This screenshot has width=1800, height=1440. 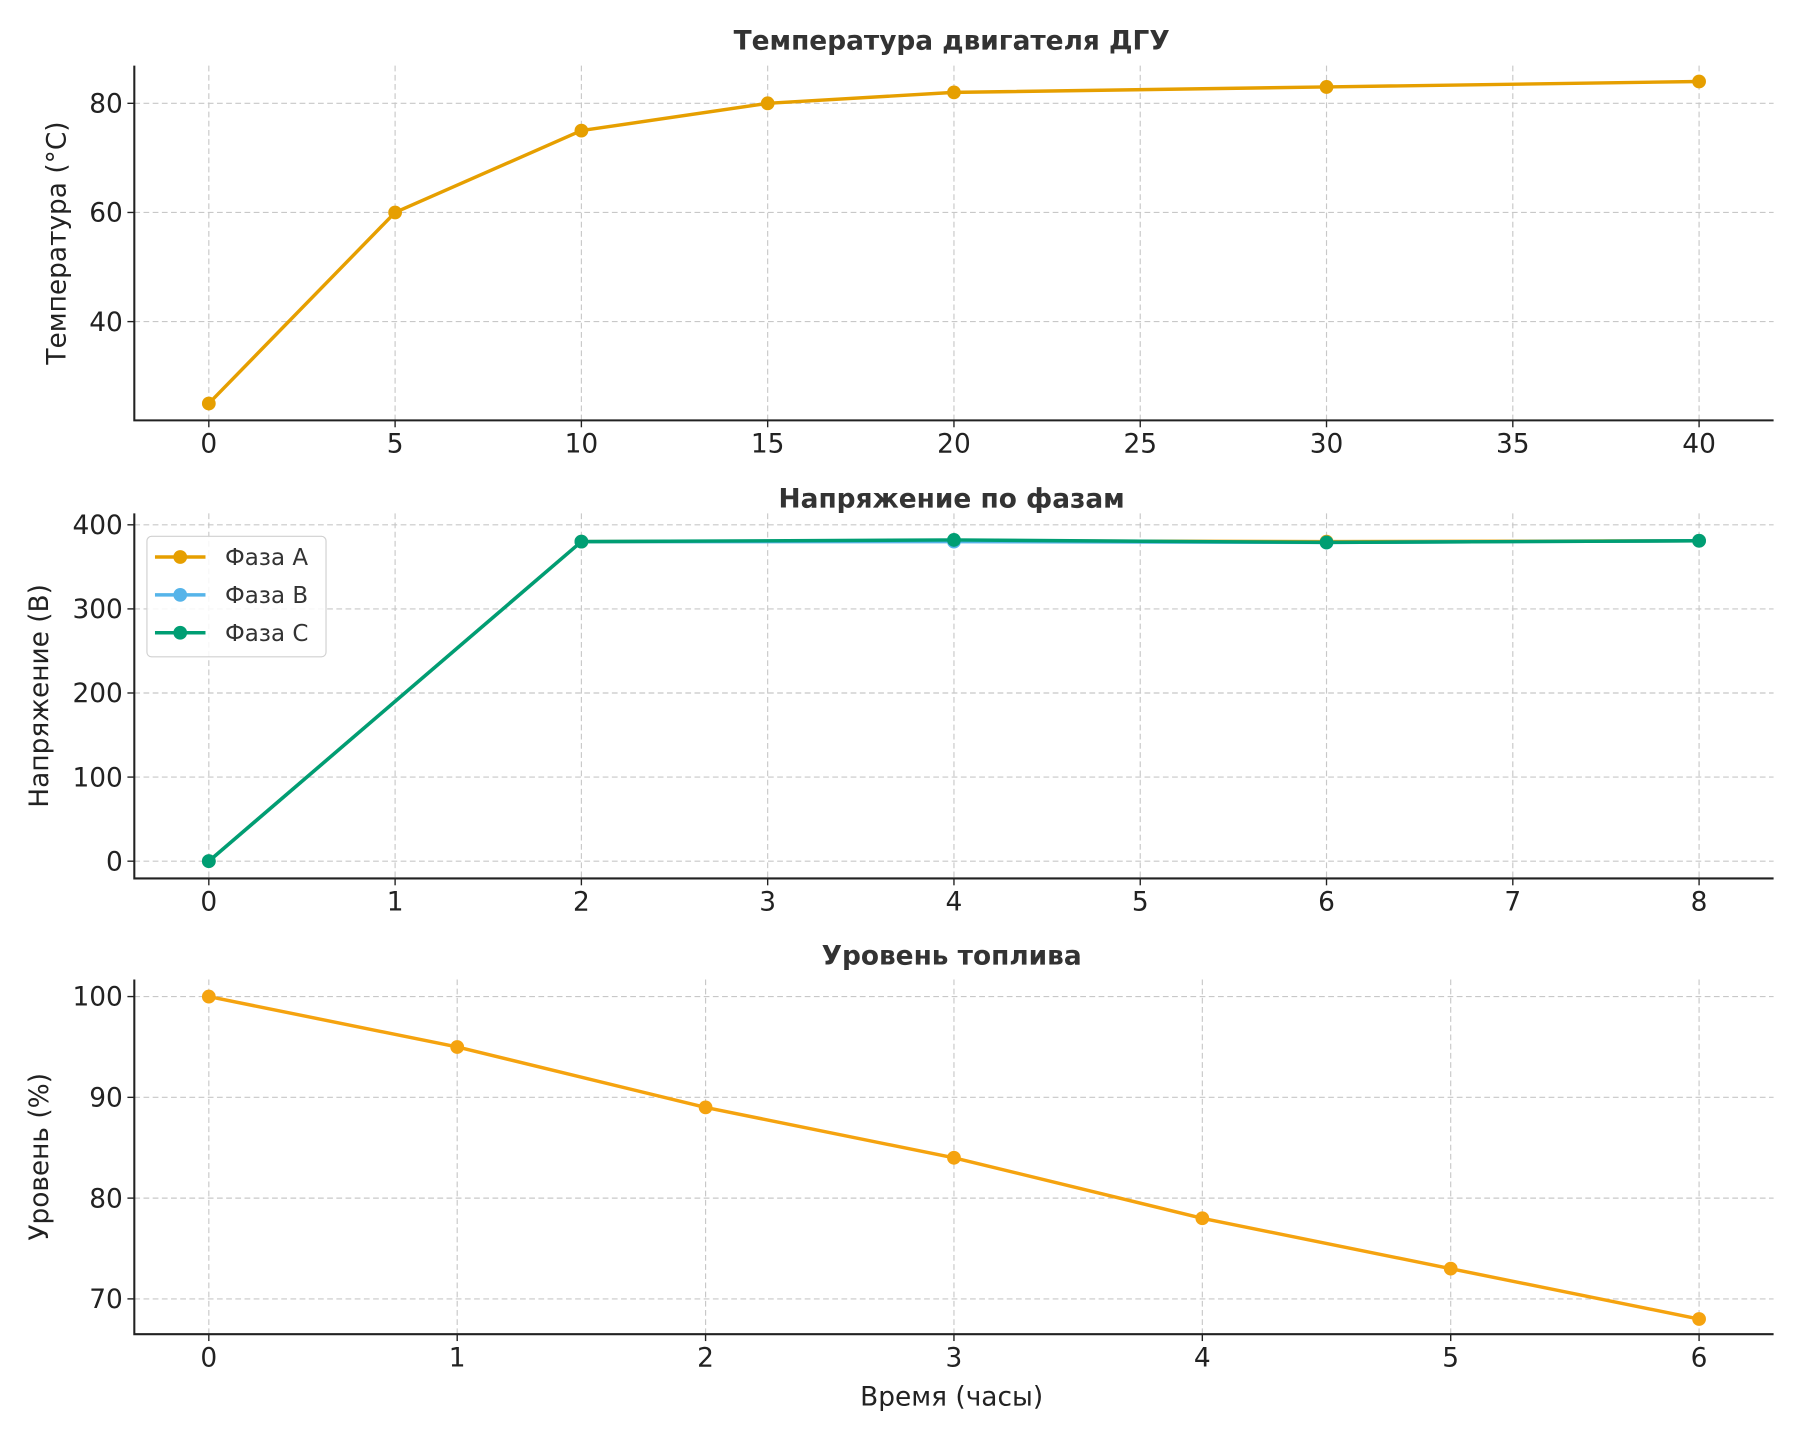 I want to click on x-tick-label: 7, so click(x=1512, y=902).